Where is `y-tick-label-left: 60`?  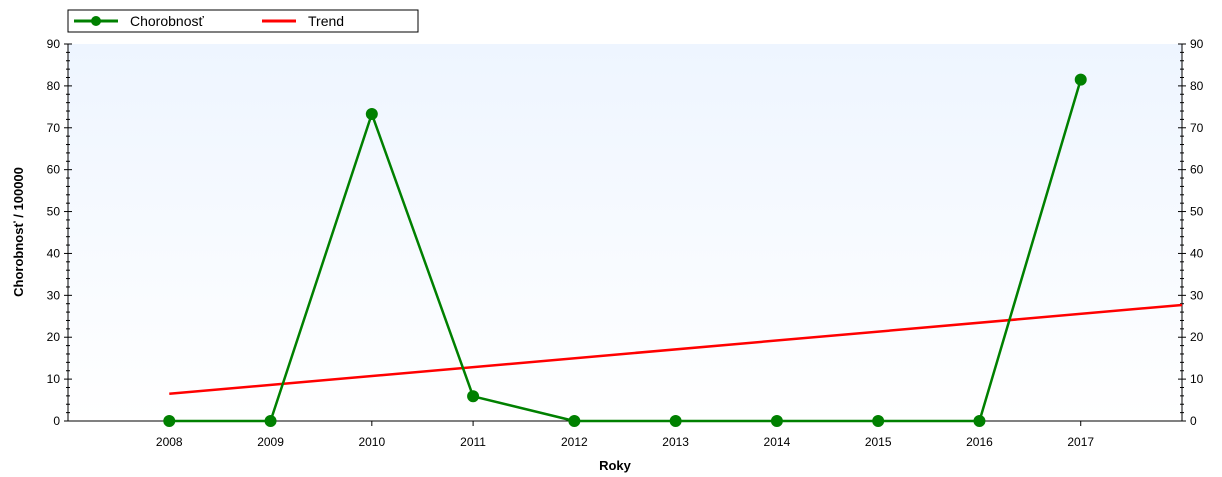 y-tick-label-left: 60 is located at coordinates (54, 170).